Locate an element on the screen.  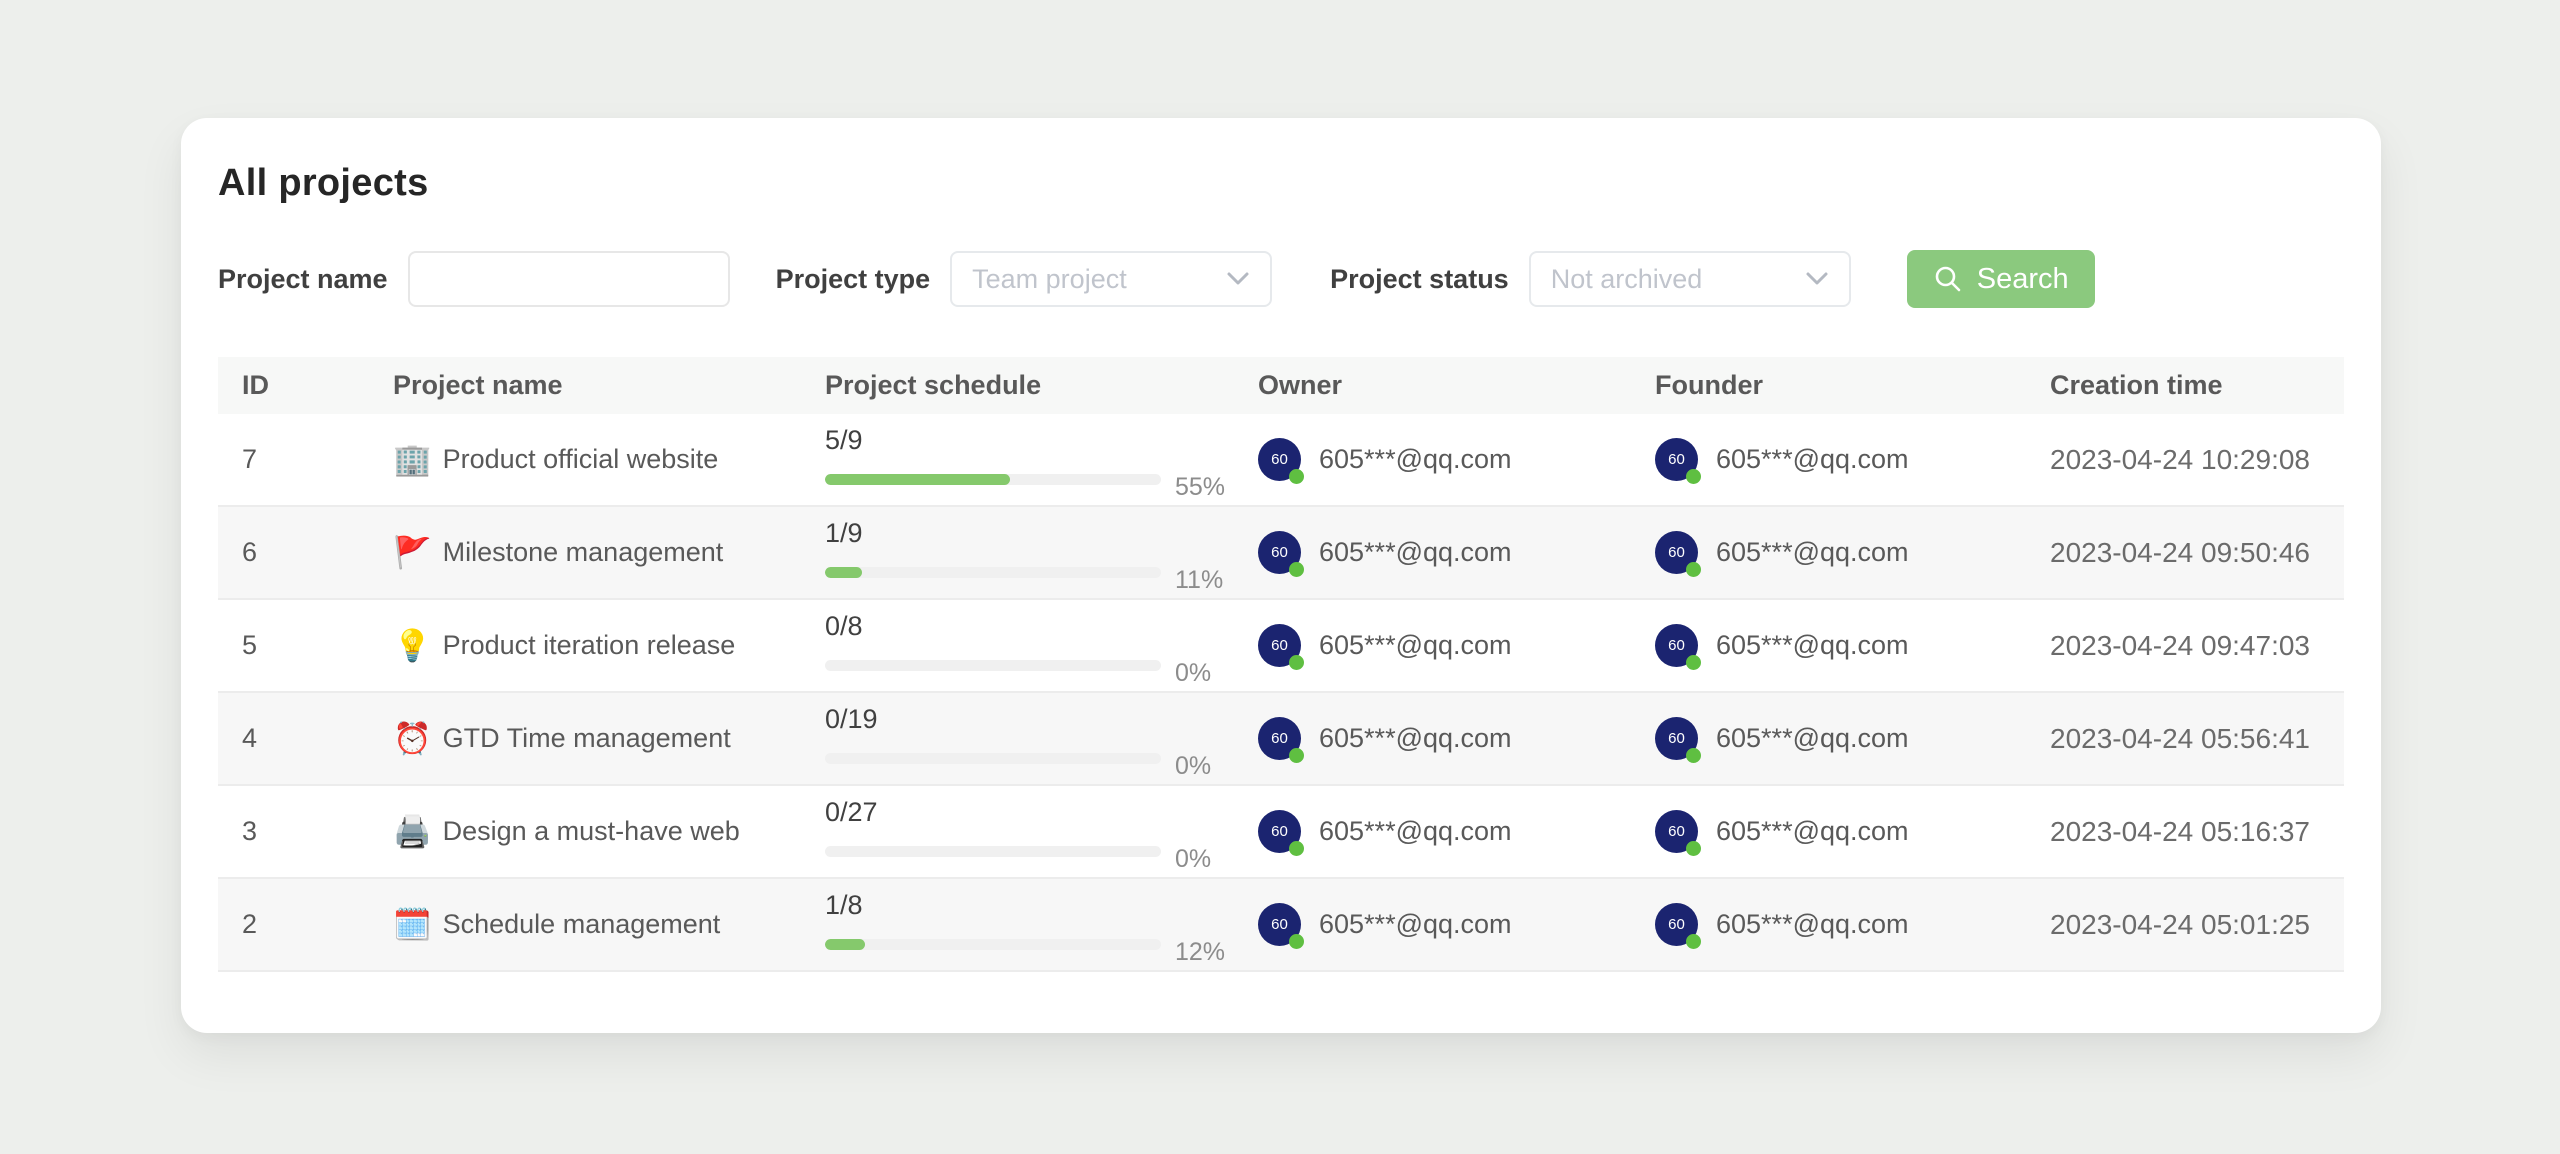
search-button: Search is located at coordinates (2000, 279).